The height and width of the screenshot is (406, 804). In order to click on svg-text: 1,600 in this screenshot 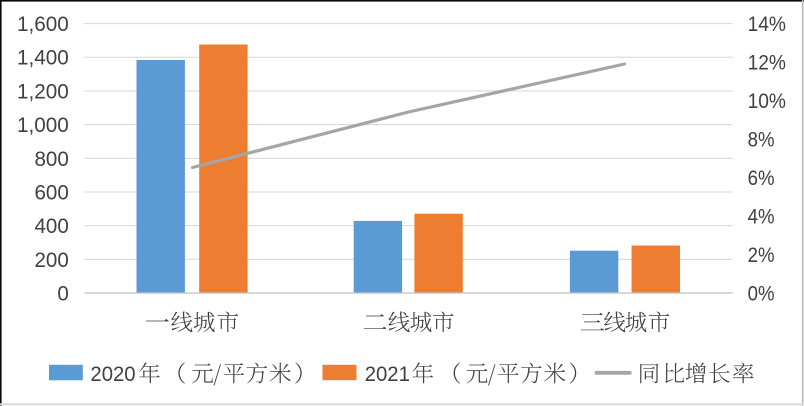, I will do `click(43, 24)`.